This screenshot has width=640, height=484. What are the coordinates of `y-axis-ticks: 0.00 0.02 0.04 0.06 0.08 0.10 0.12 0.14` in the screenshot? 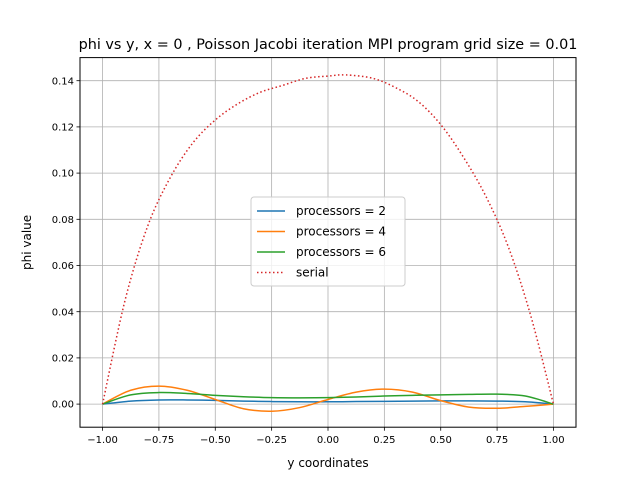 It's located at (66, 243).